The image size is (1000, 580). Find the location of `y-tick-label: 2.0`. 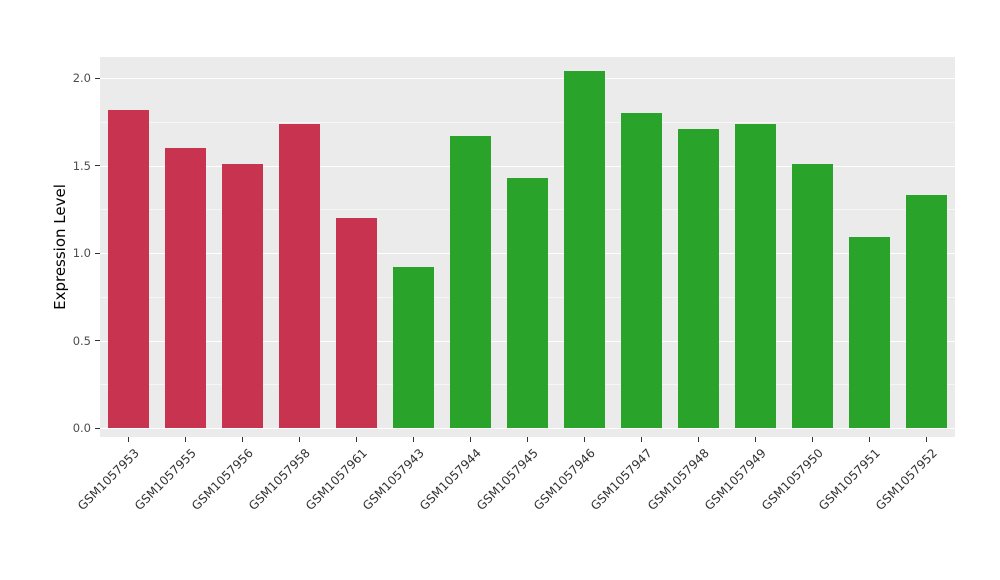

y-tick-label: 2.0 is located at coordinates (81, 78).